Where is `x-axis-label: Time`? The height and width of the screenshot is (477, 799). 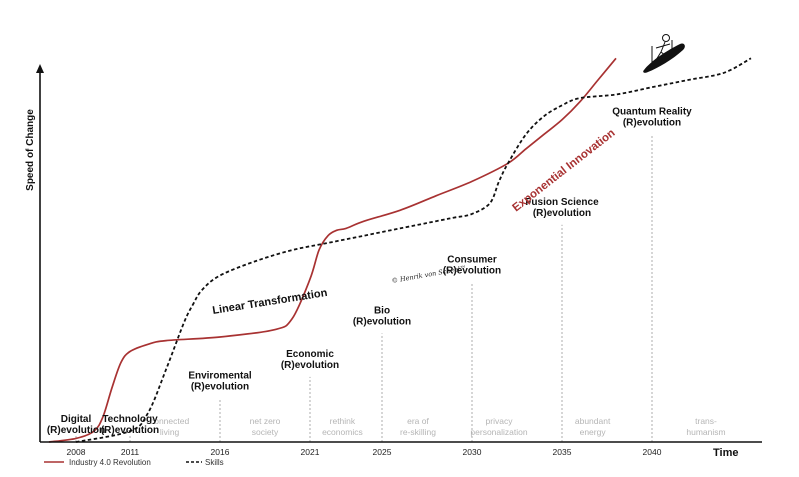 x-axis-label: Time is located at coordinates (725, 453).